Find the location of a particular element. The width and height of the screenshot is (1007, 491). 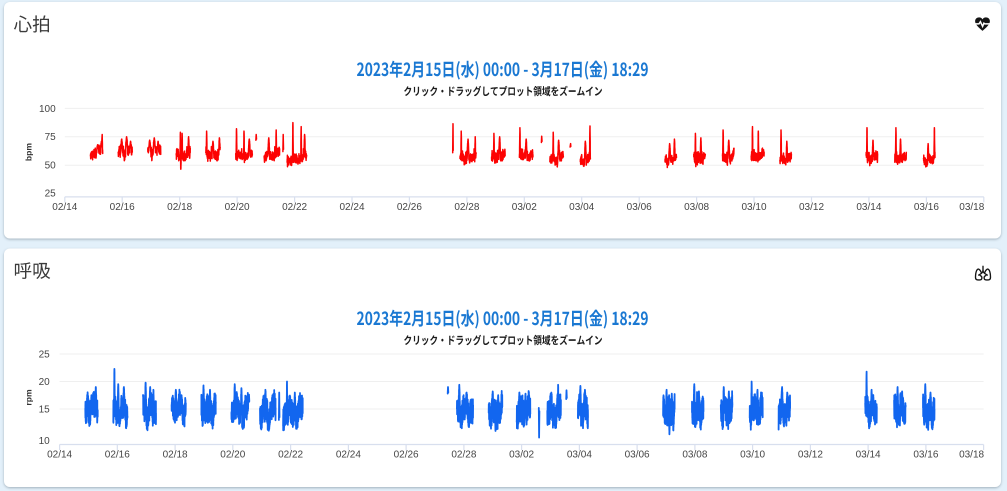

svg-text: rpm is located at coordinates (29, 397).